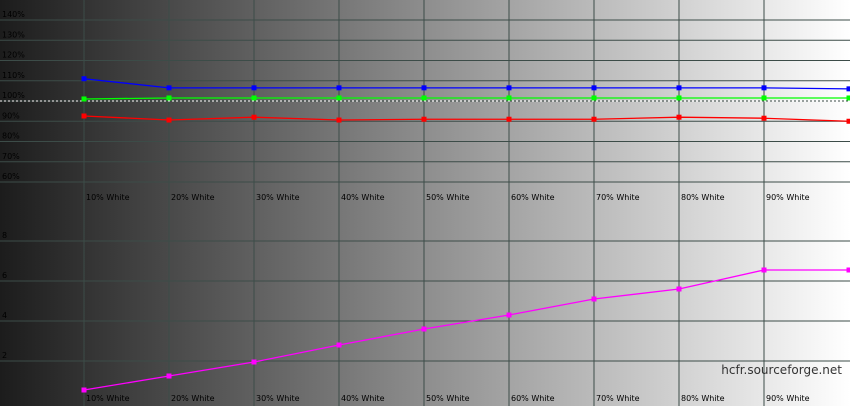  Describe the element at coordinates (11, 115) in the screenshot. I see `y-tick-label: 90%` at that location.